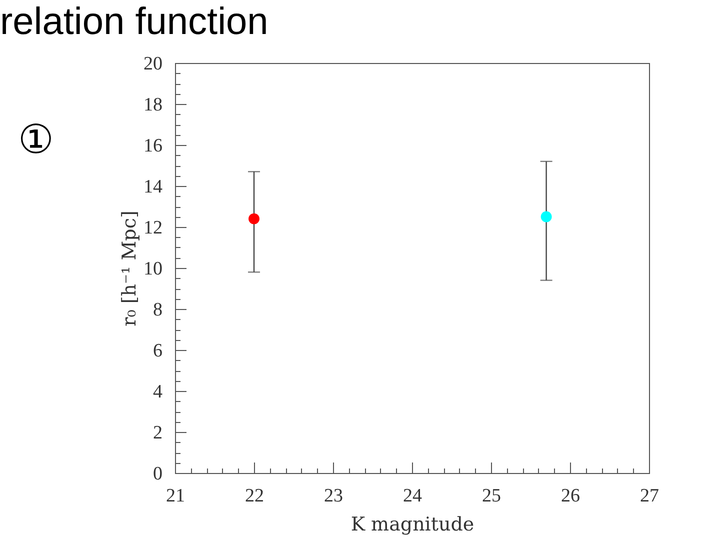  What do you see at coordinates (570, 496) in the screenshot?
I see `x-tick-label: 26` at bounding box center [570, 496].